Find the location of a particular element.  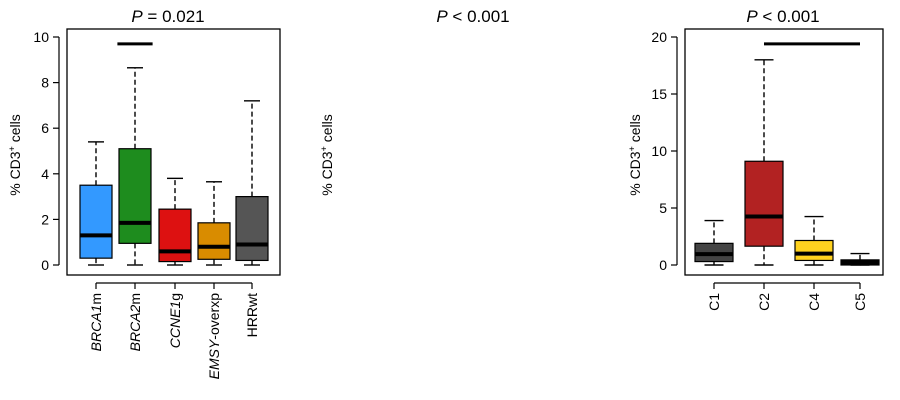

x-tick-label: CCNE1g is located at coordinates (175, 320).